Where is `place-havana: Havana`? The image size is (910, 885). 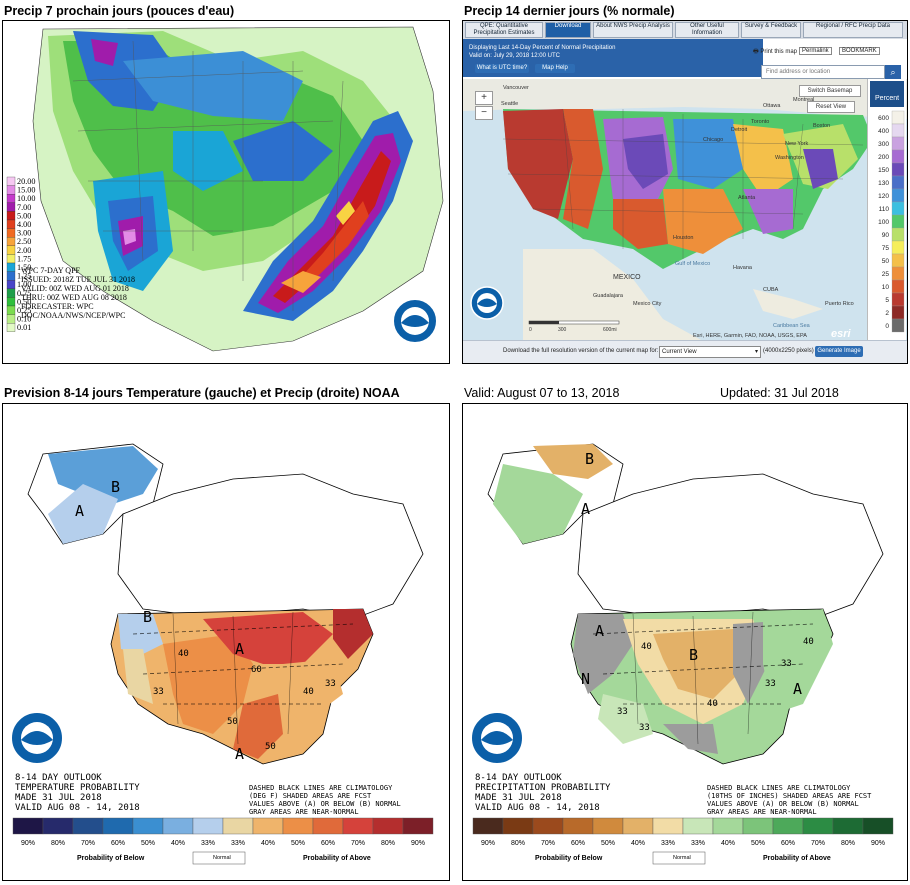 place-havana: Havana is located at coordinates (743, 268).